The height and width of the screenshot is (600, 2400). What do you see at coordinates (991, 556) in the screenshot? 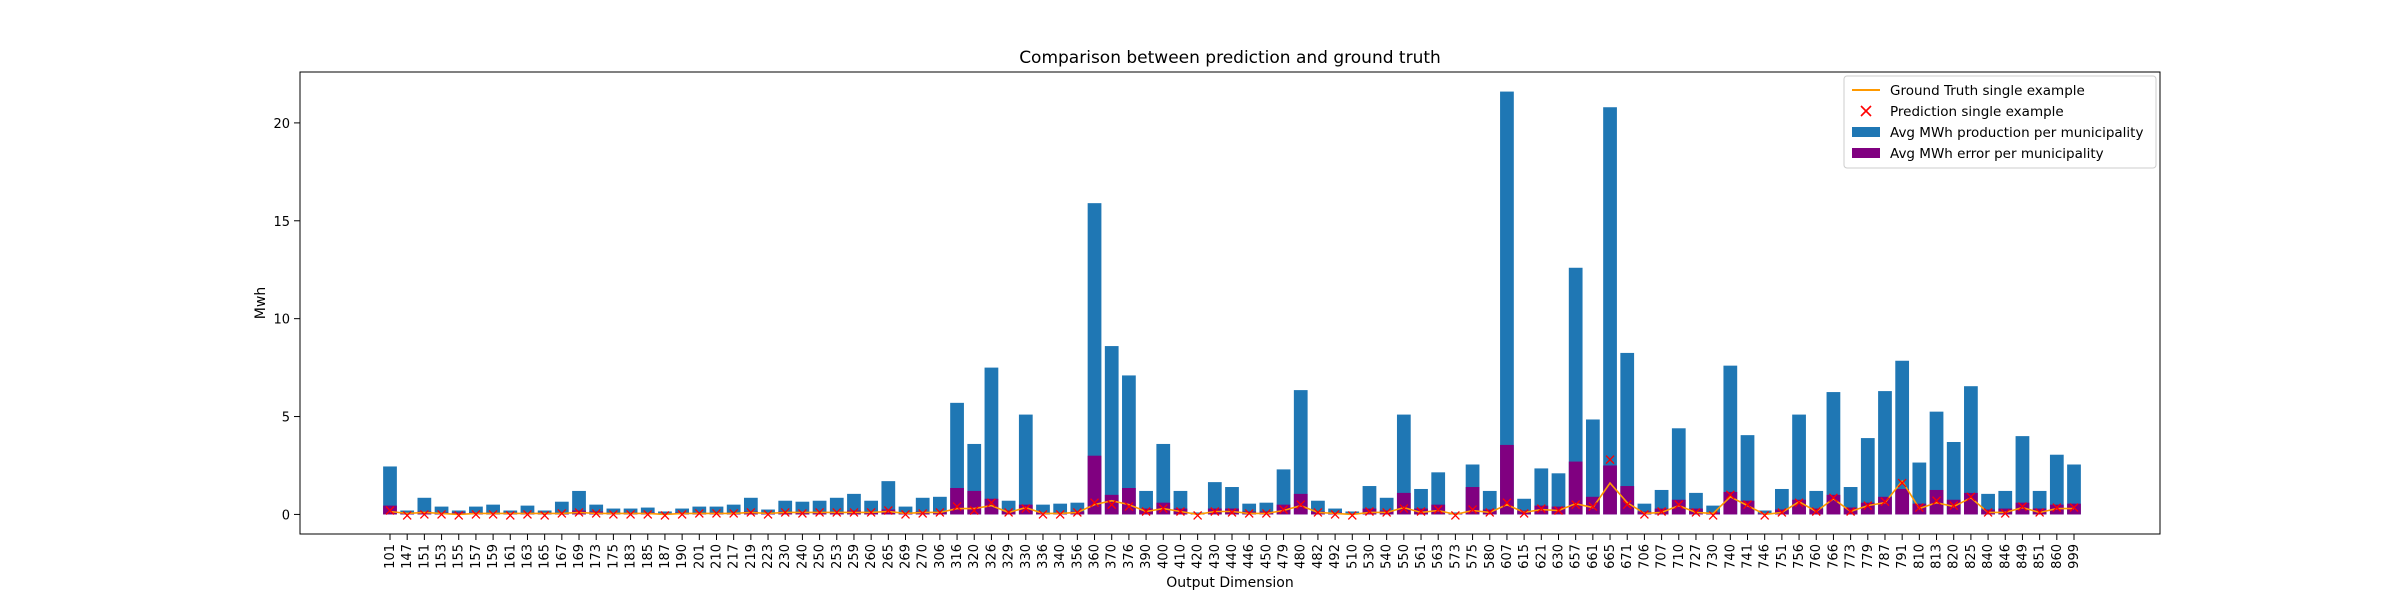
I see `x-tick-label: 326` at bounding box center [991, 556].